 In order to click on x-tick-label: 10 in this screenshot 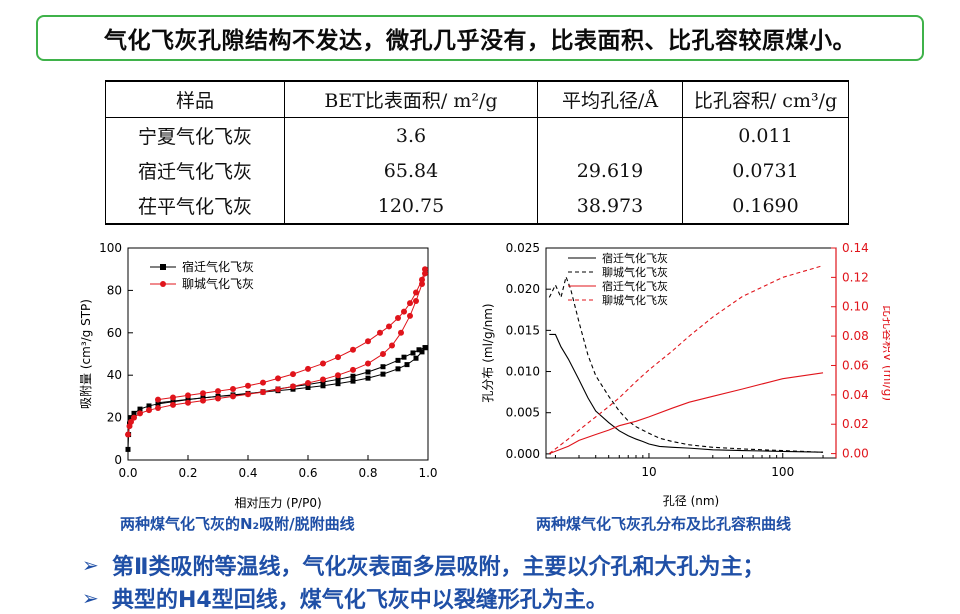, I will do `click(648, 472)`.